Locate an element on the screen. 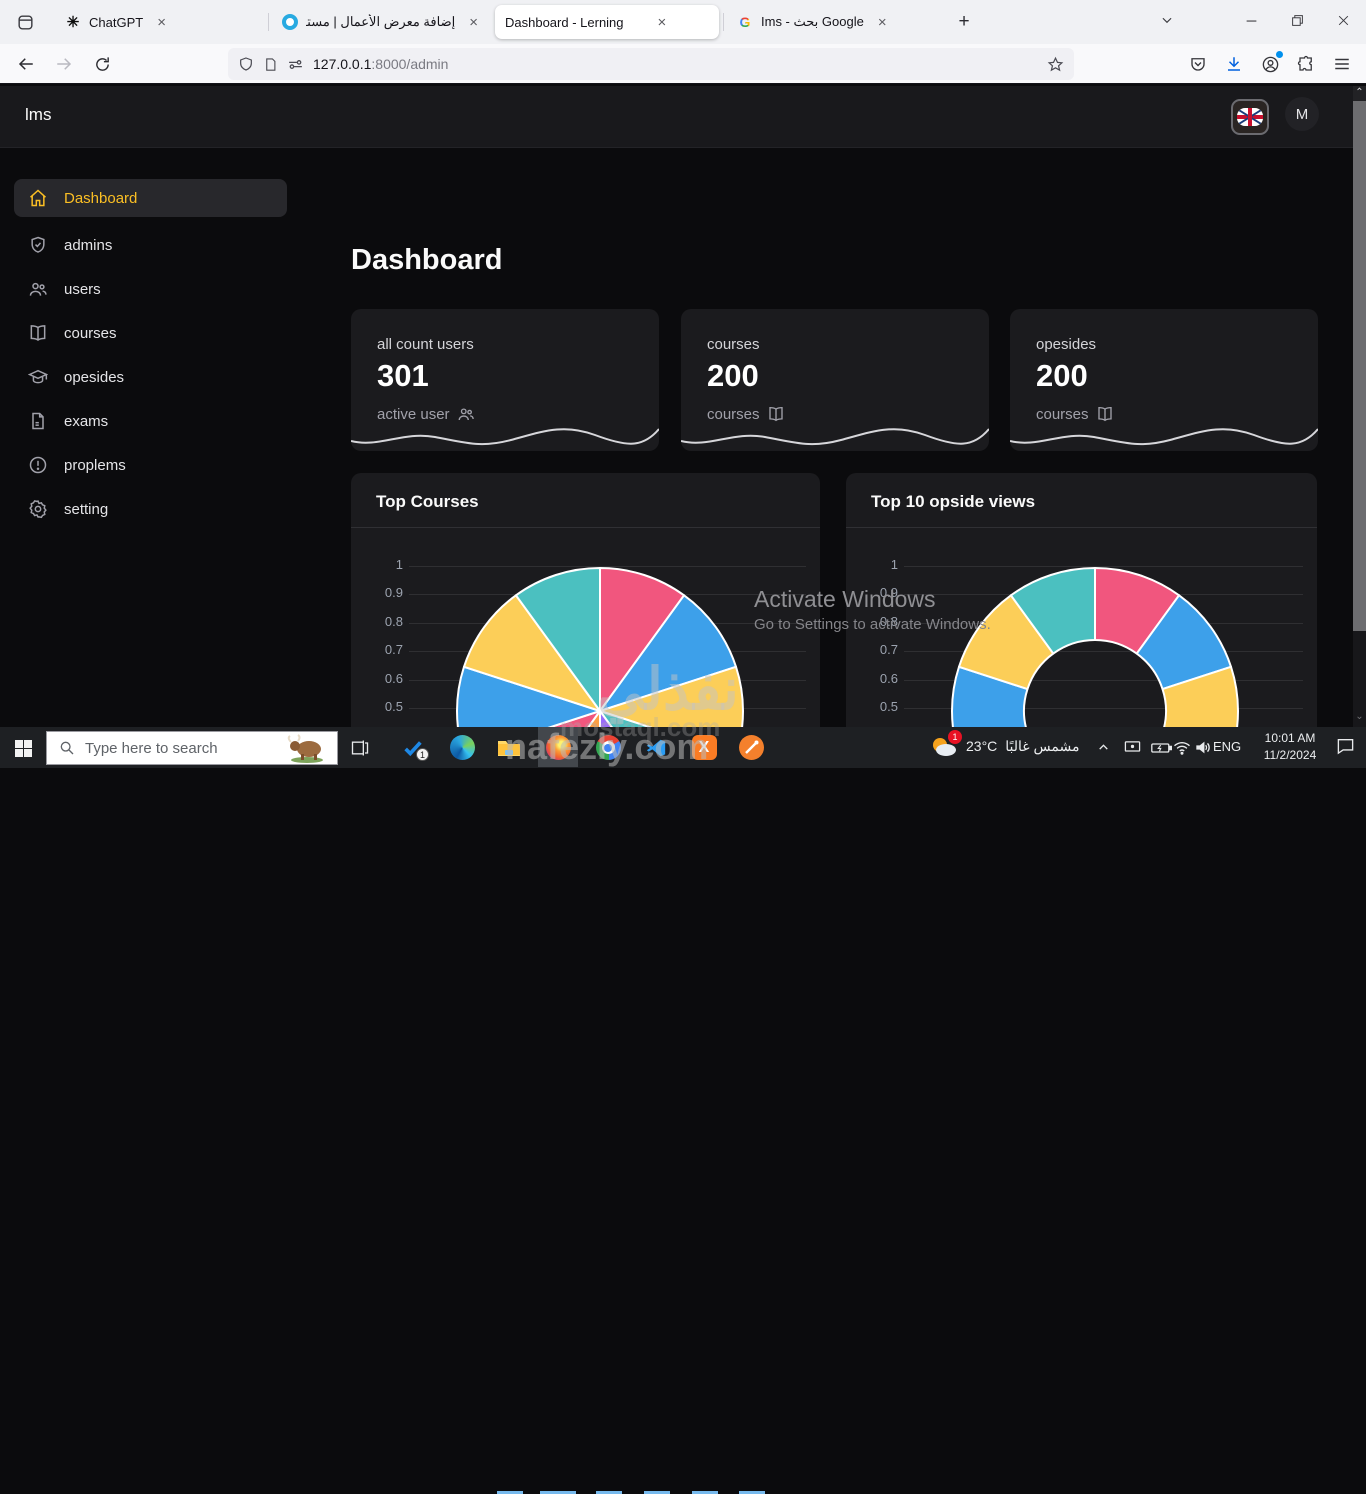 Image resolution: width=1366 pixels, height=1494 pixels. firefox-browser-icon is located at coordinates (558, 747).